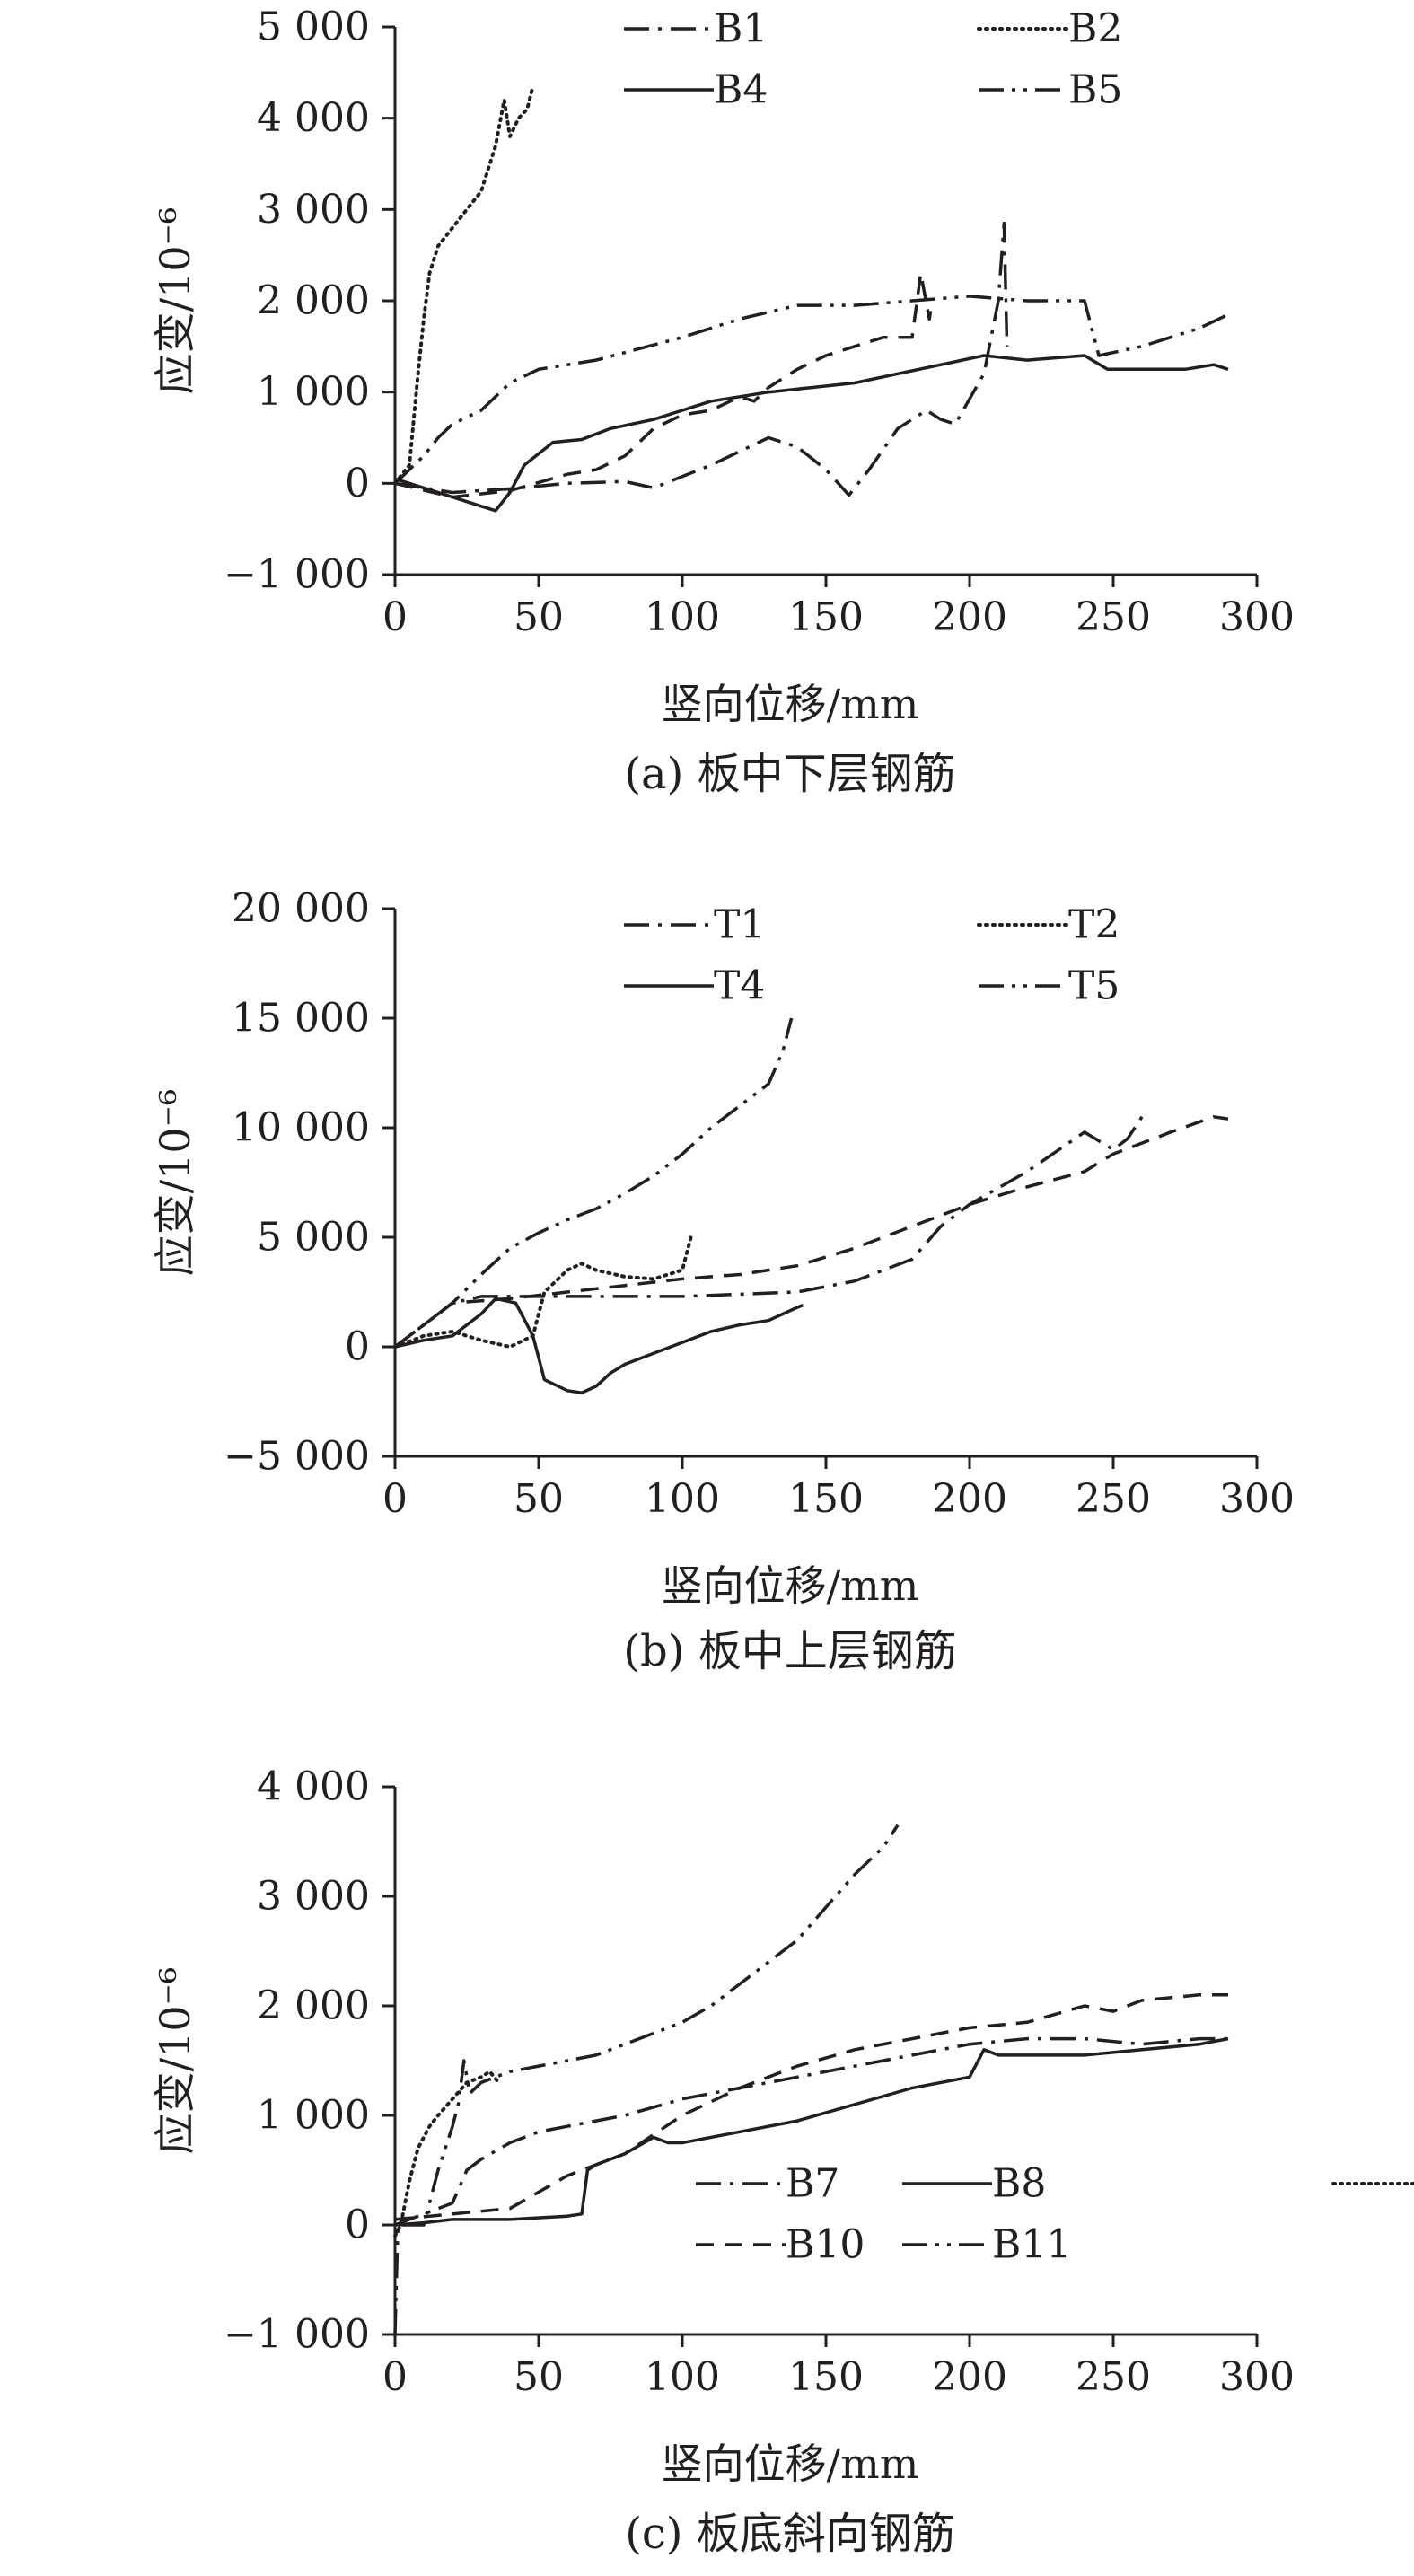 This screenshot has width=1414, height=2576. I want to click on series-line-t2, so click(543, 1292).